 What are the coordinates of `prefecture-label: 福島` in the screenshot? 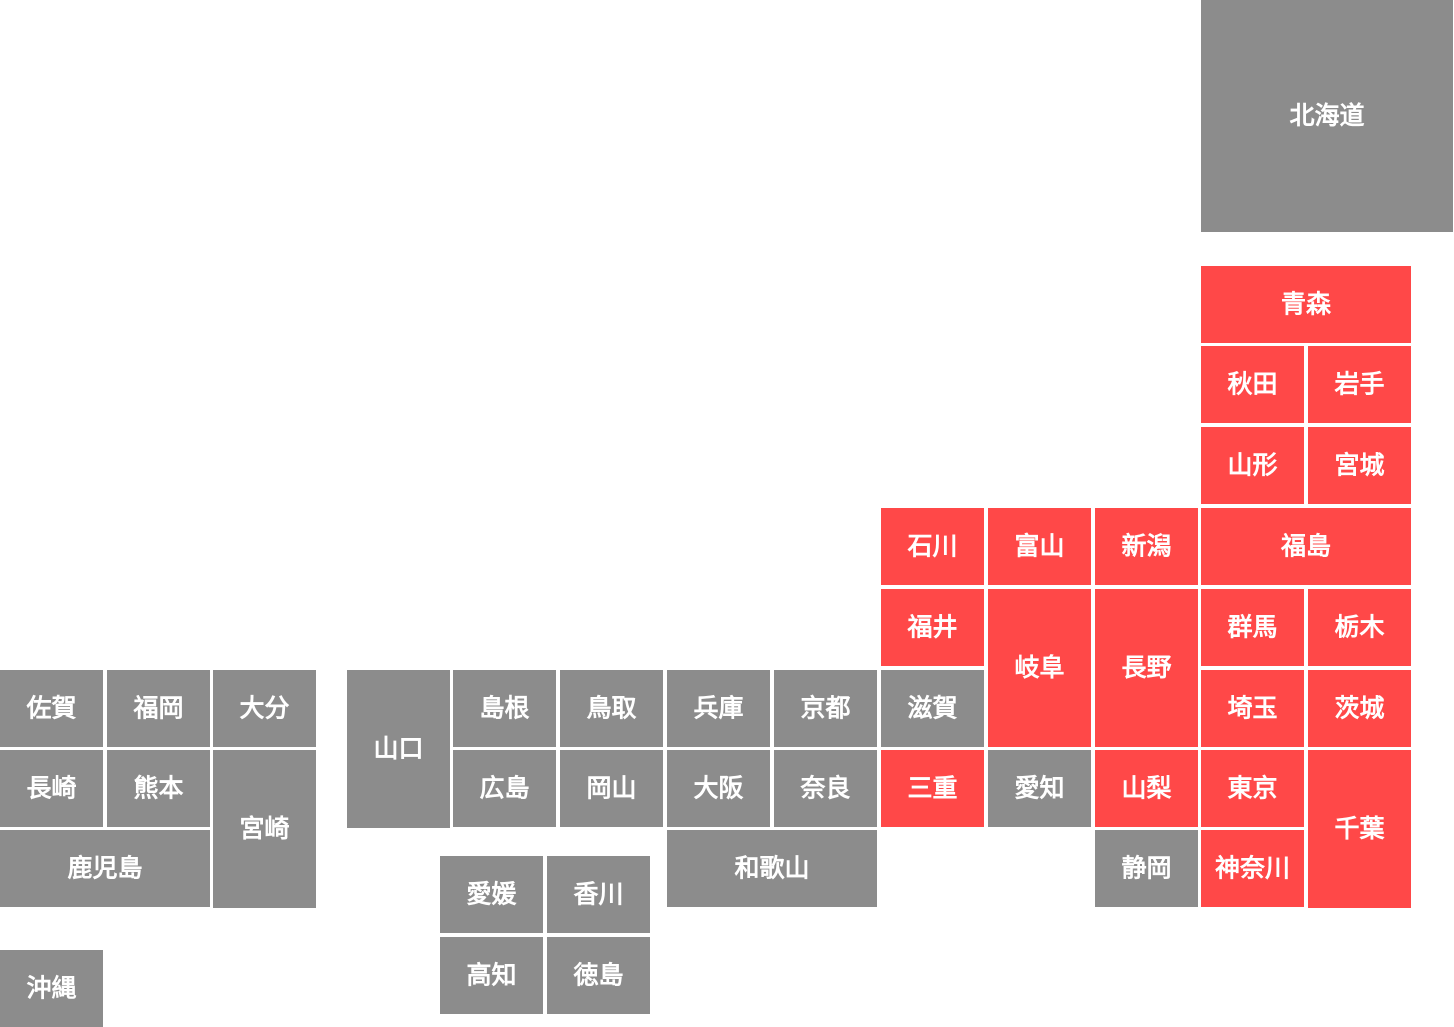 It's located at (1305, 546).